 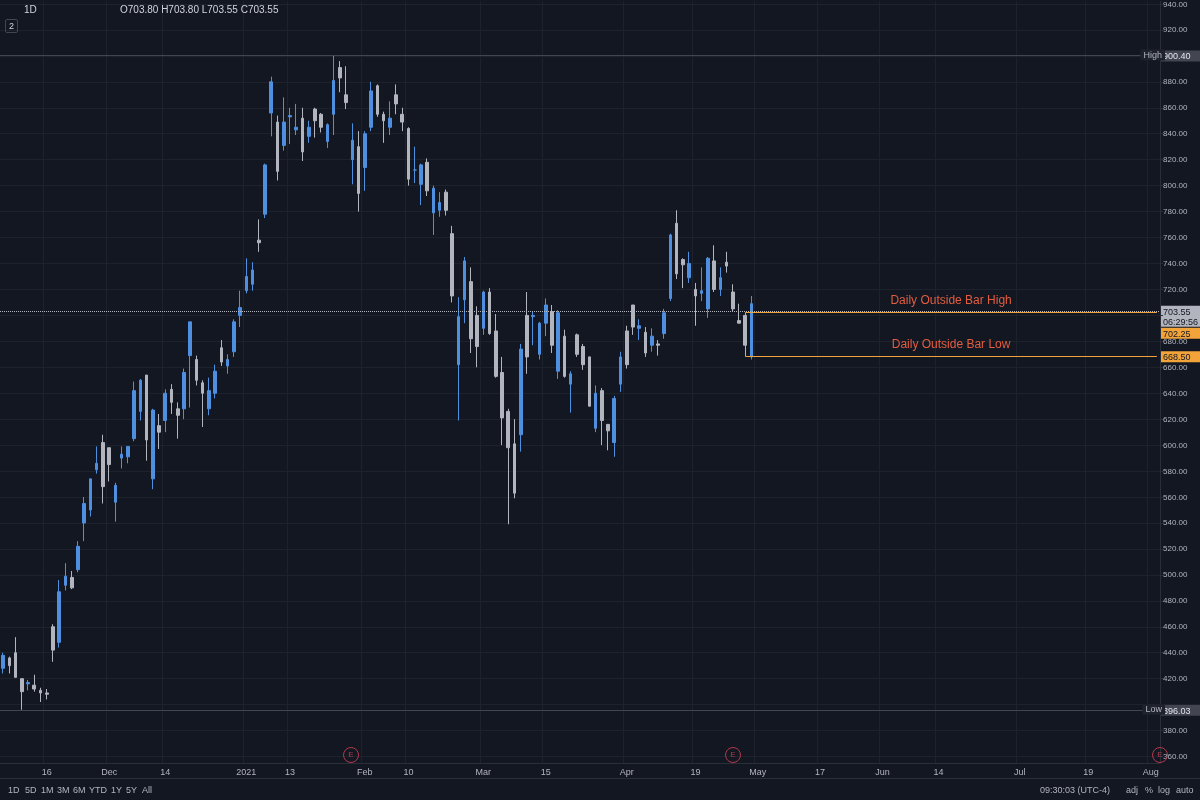 What do you see at coordinates (1176, 757) in the screenshot?
I see `y-tick-label: 360.00` at bounding box center [1176, 757].